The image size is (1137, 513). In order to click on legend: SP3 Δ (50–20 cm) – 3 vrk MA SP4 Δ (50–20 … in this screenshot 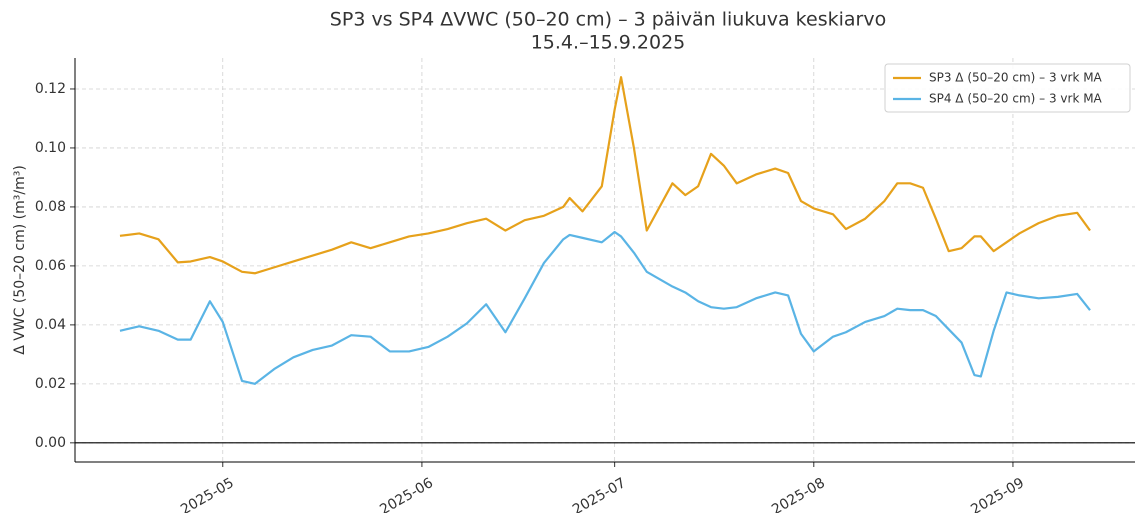, I will do `click(1007, 88)`.